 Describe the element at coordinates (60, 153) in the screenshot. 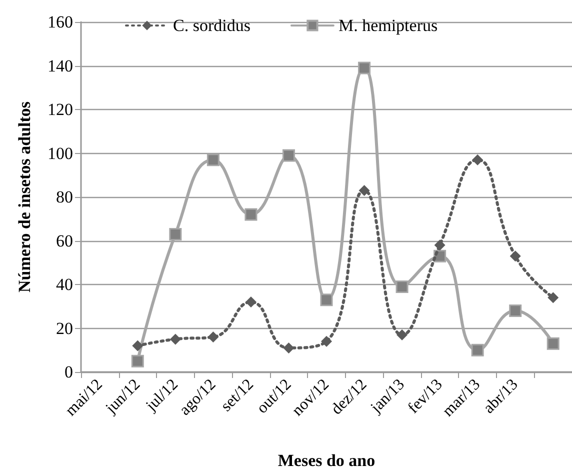

I see `y-tick-label: 100` at that location.